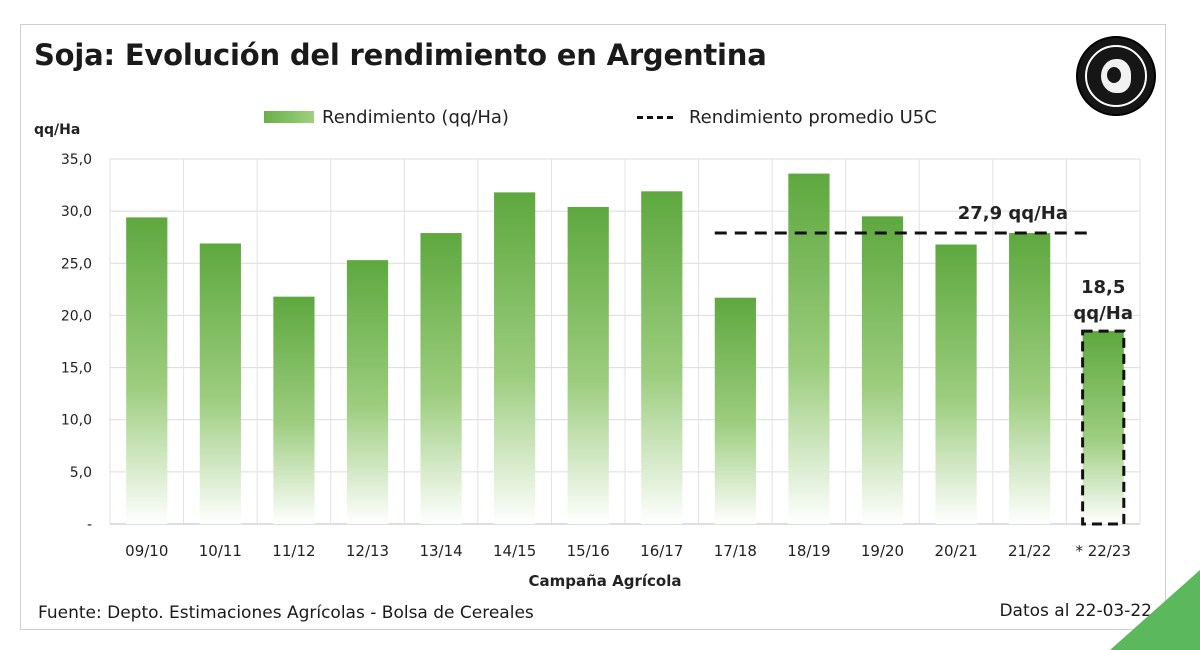  Describe the element at coordinates (1013, 213) in the screenshot. I see `average-line-label: 27,9 qq/Ha` at that location.